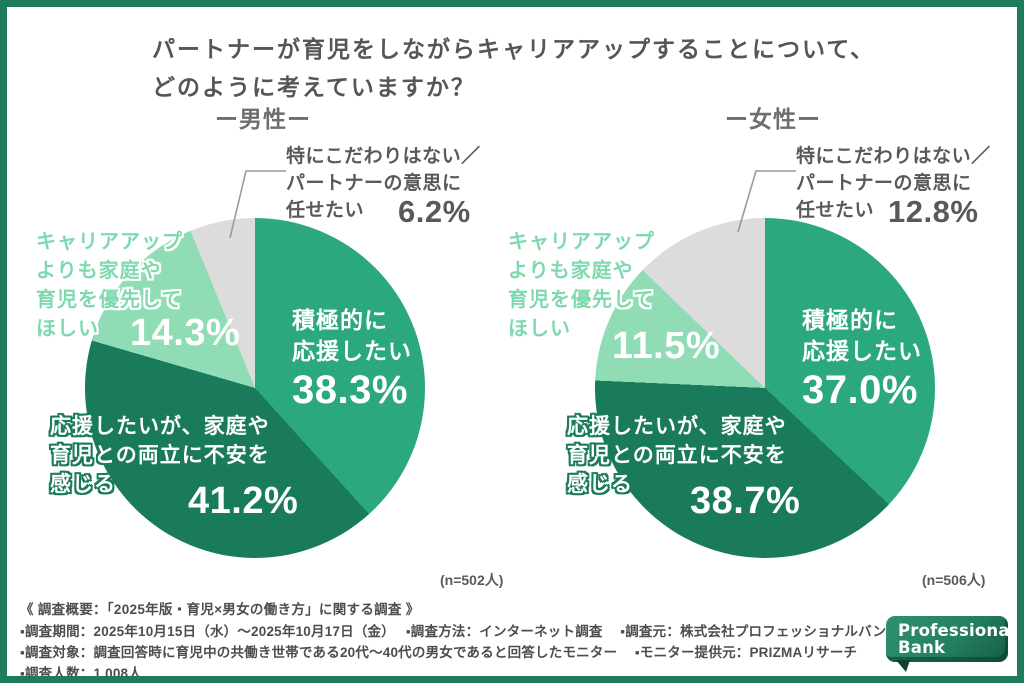  I want to click on survey-overview-heading: 《 調査概要：「2025年版・育児×男女の働き方」に関する調査 》, so click(220, 609).